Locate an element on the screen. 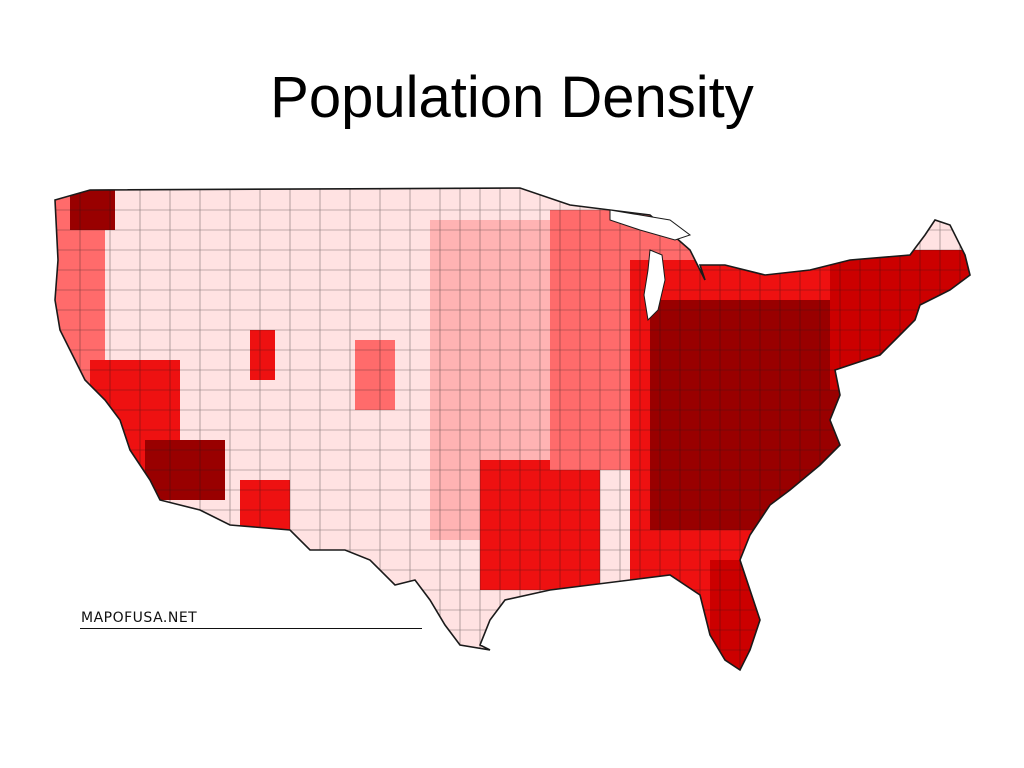 The image size is (1024, 768). lake-michigan is located at coordinates (654, 285).